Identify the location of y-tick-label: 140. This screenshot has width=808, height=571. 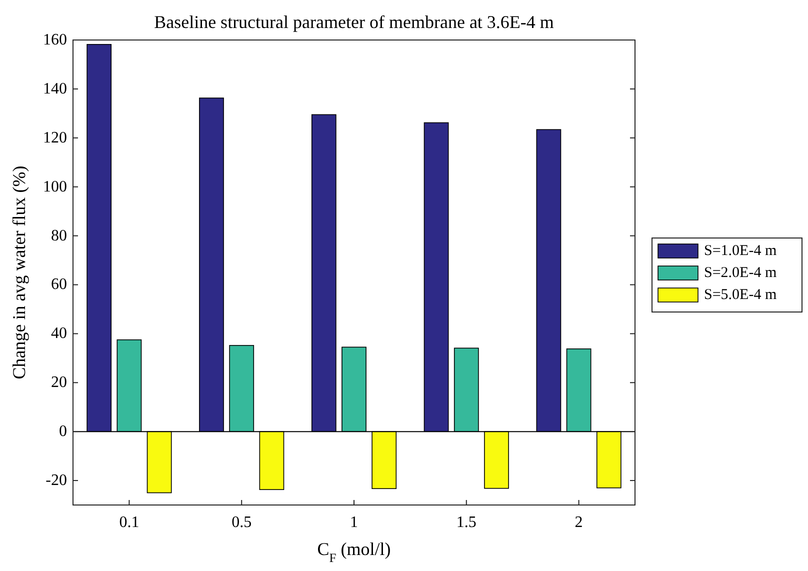
(55, 89).